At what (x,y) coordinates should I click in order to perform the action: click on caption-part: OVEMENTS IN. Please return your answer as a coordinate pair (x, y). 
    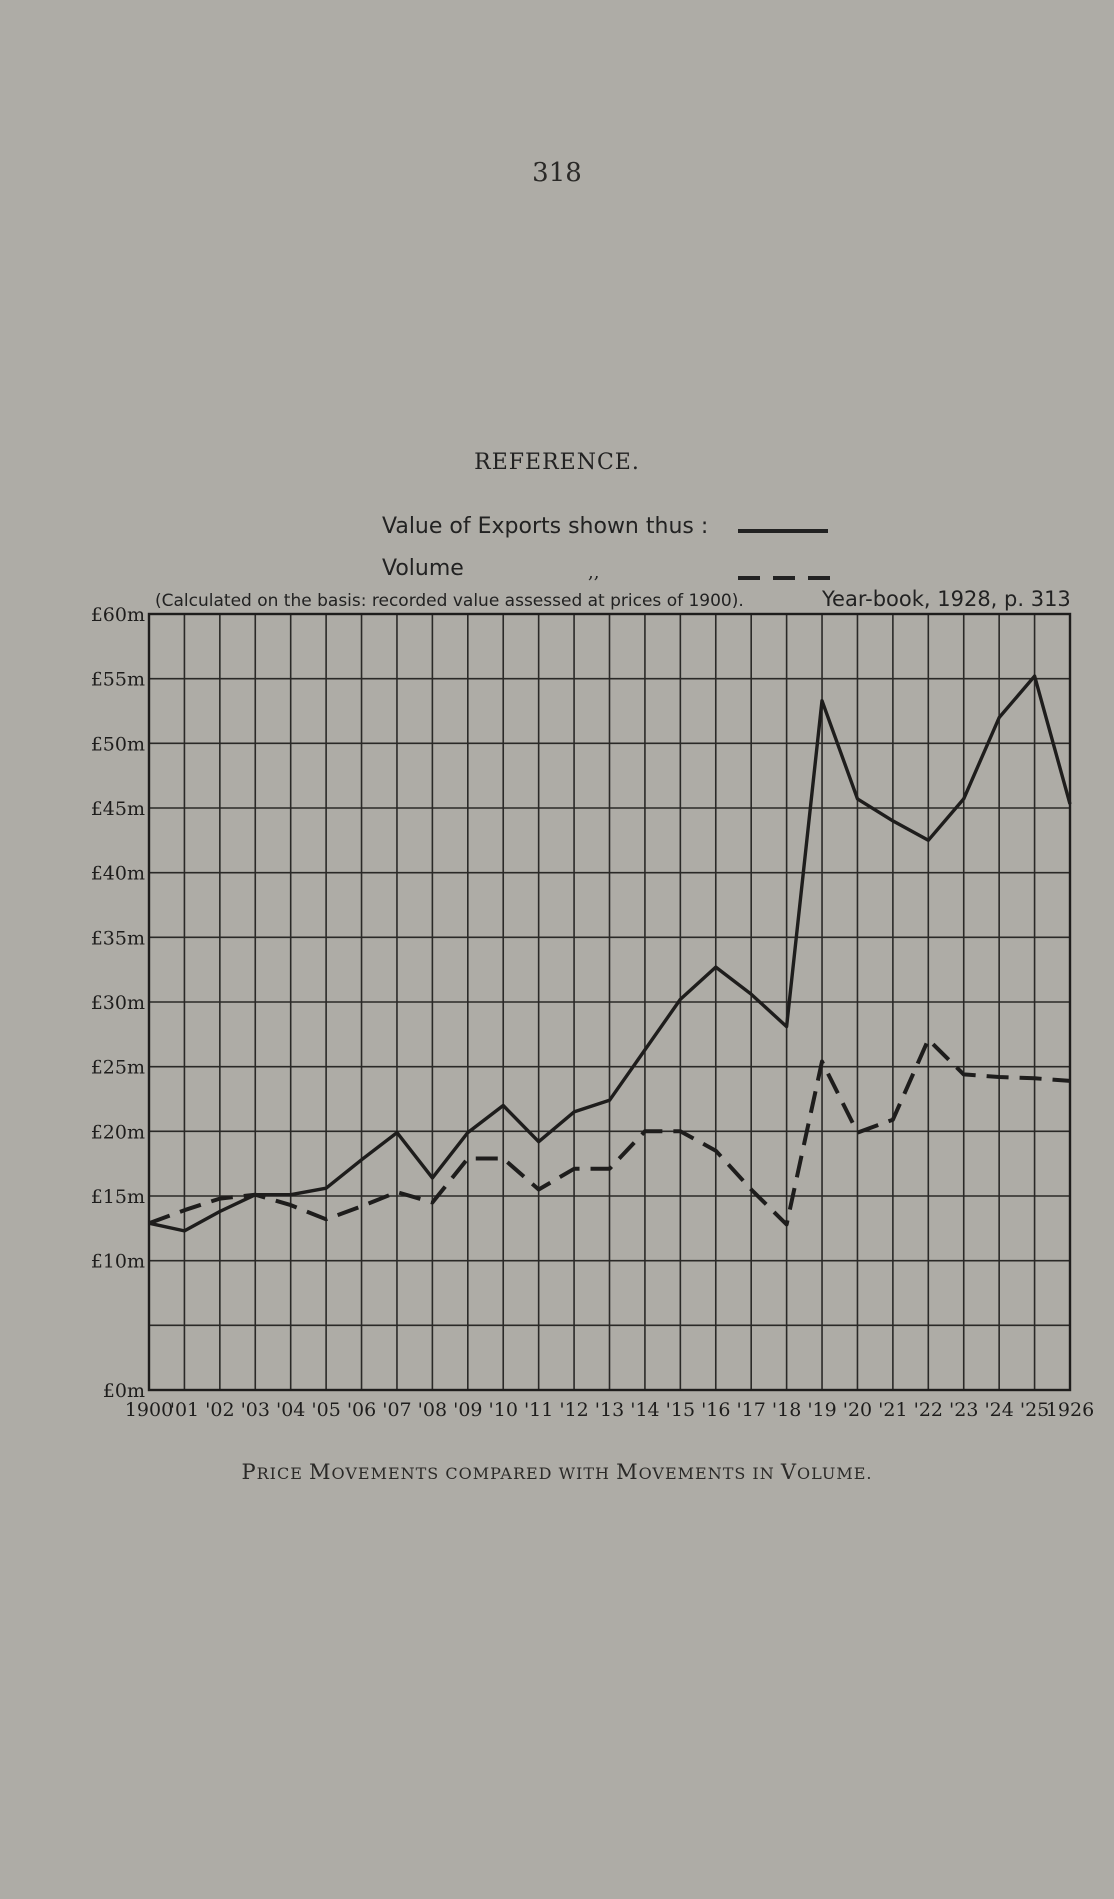
    Looking at the image, I should click on (709, 1473).